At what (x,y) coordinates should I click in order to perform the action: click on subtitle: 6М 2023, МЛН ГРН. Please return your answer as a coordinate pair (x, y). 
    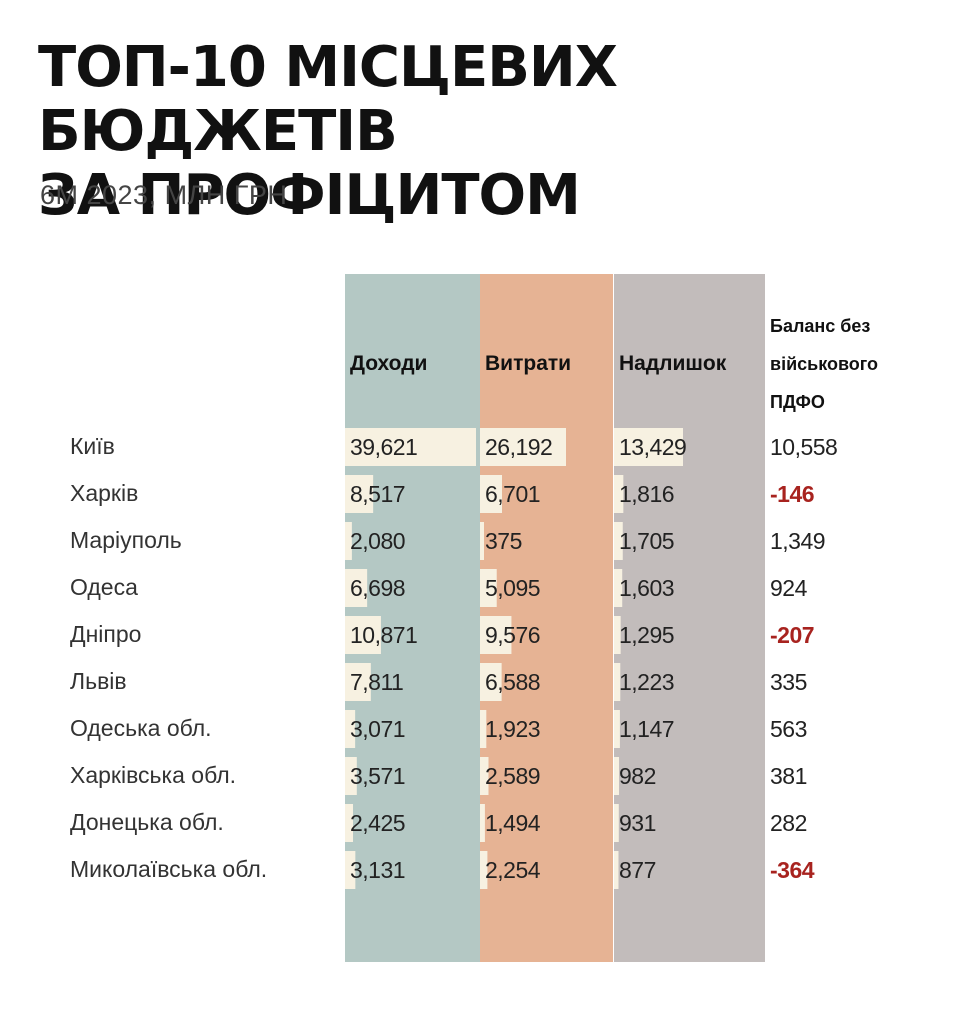
    Looking at the image, I should click on (164, 195).